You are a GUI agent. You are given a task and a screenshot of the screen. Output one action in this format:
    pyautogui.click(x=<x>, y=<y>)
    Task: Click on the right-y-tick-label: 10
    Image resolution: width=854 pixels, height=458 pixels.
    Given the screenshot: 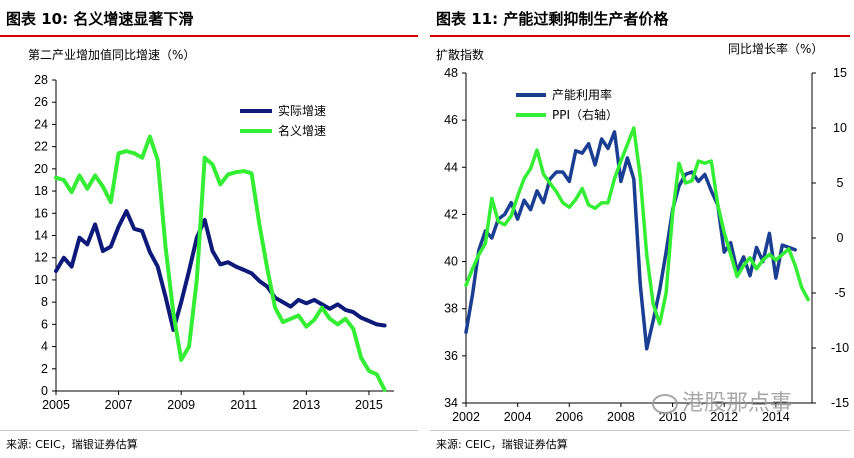 What is the action you would take?
    pyautogui.click(x=840, y=128)
    